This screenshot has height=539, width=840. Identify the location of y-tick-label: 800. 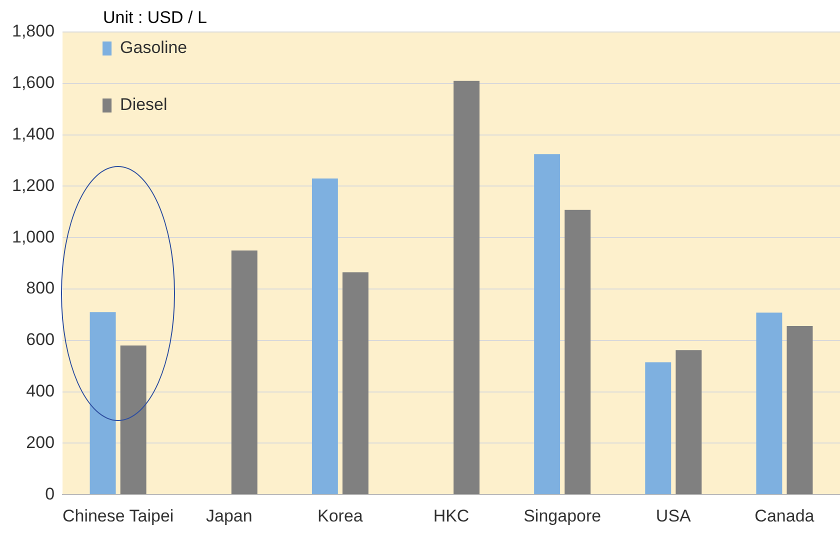
(40, 288).